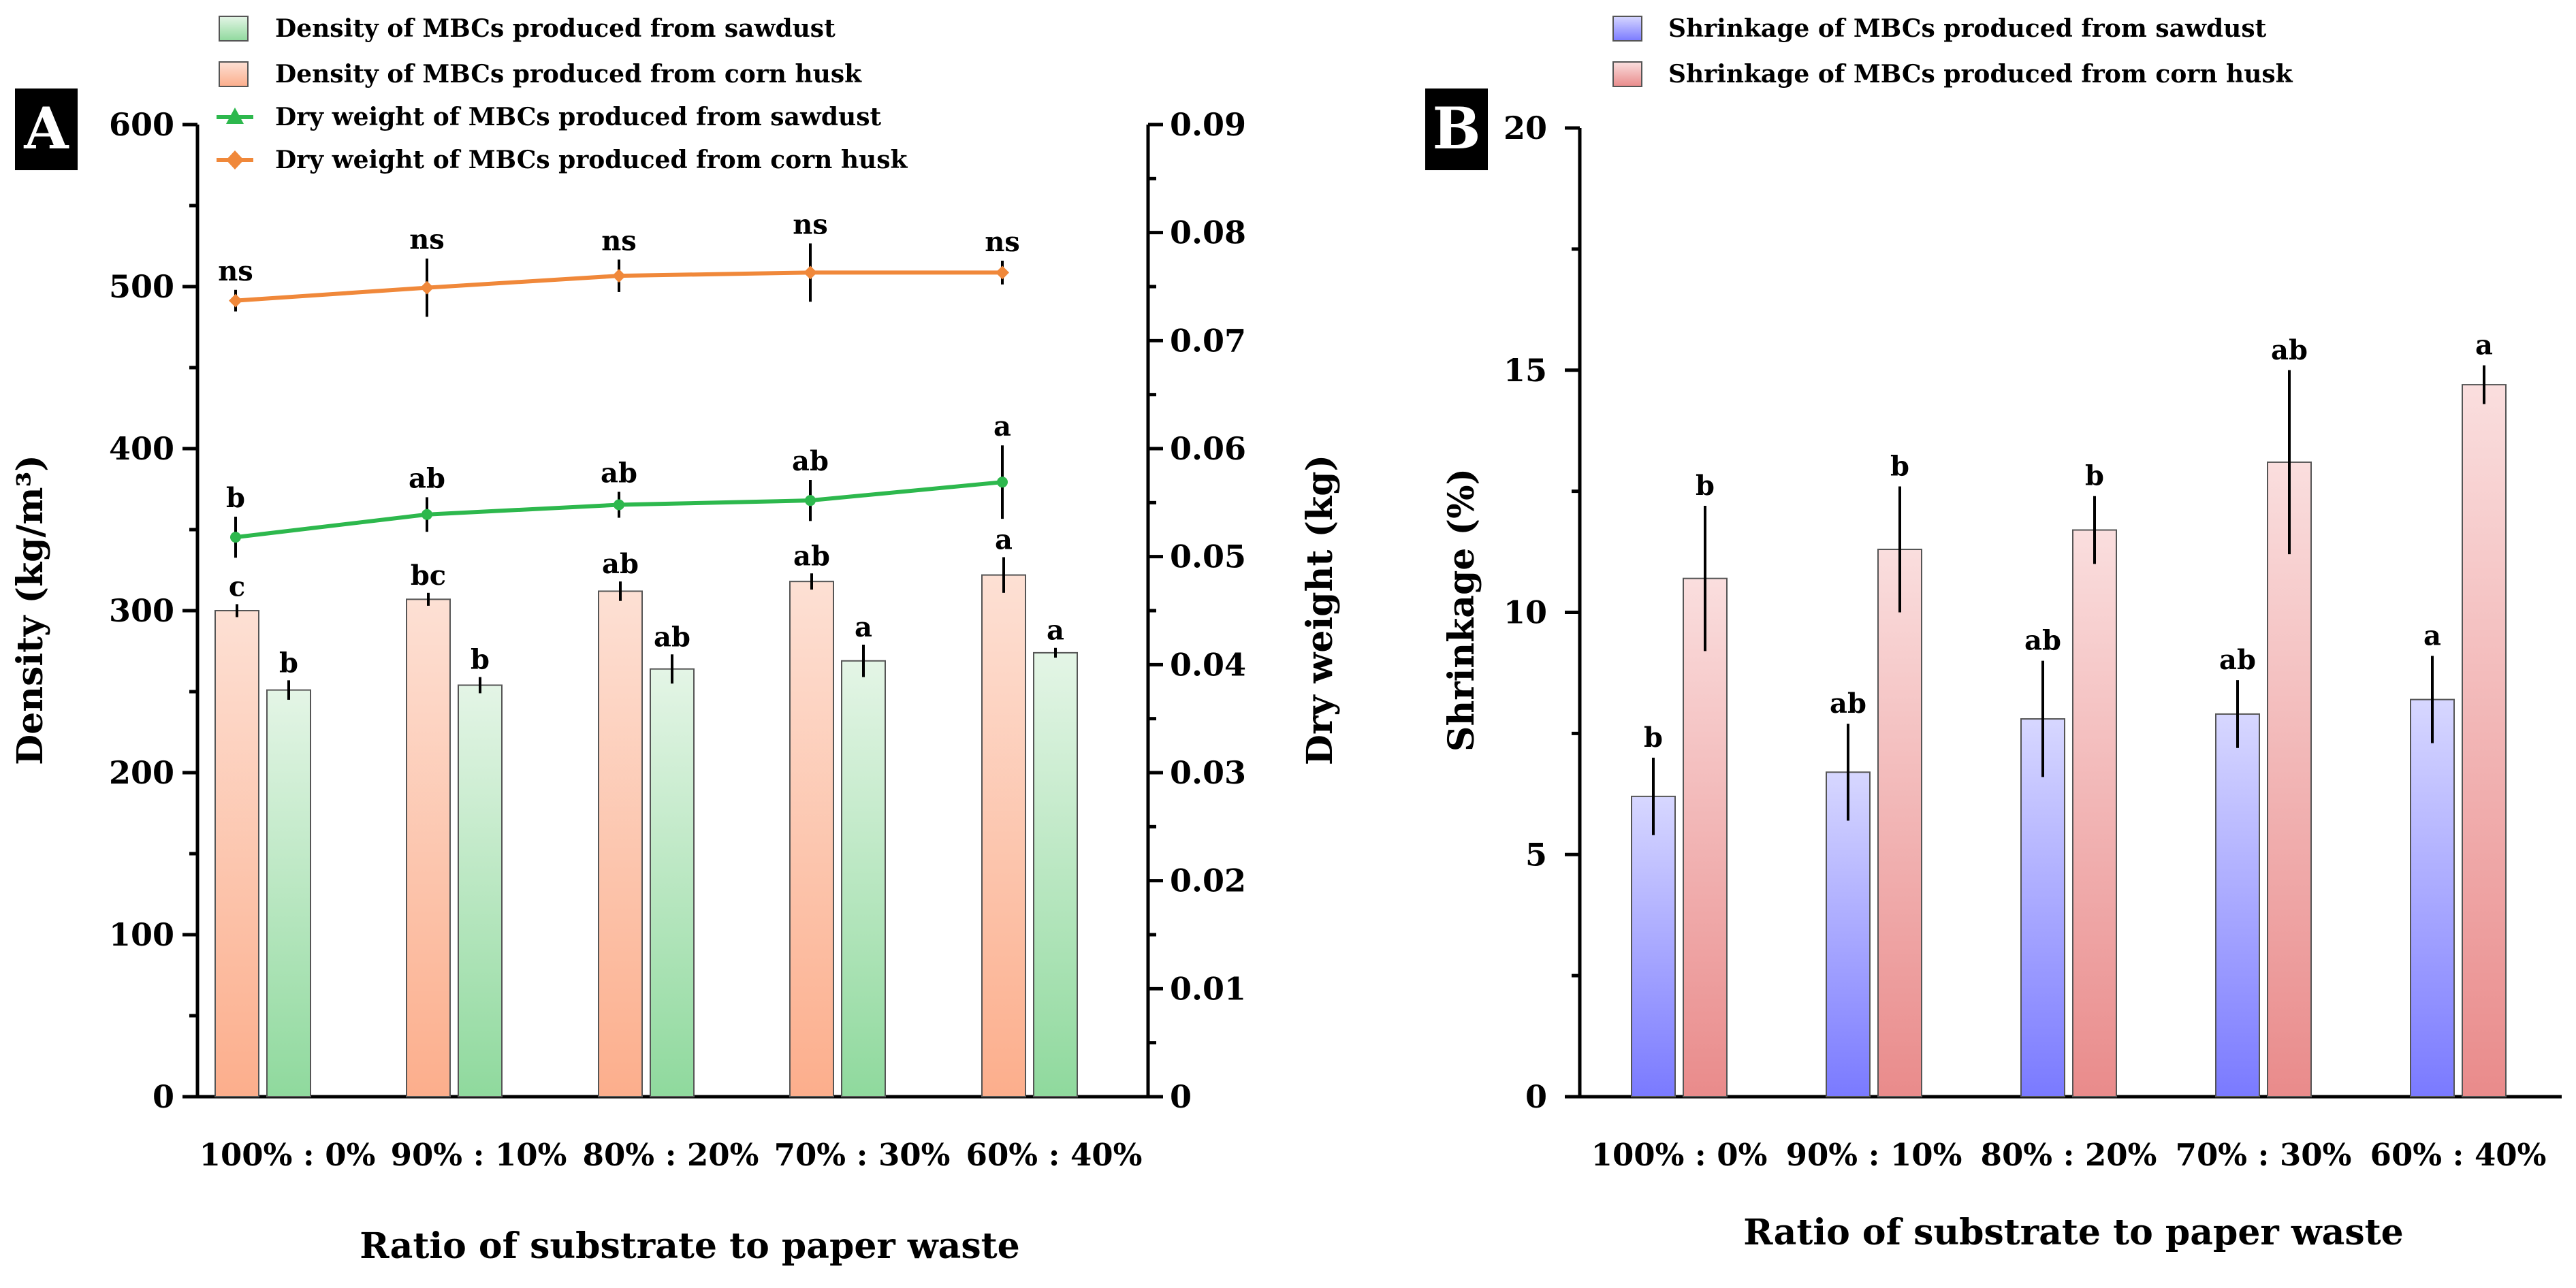 This screenshot has height=1288, width=2576. What do you see at coordinates (237, 586) in the screenshot?
I see `sig-label-cornhusk-density: c` at bounding box center [237, 586].